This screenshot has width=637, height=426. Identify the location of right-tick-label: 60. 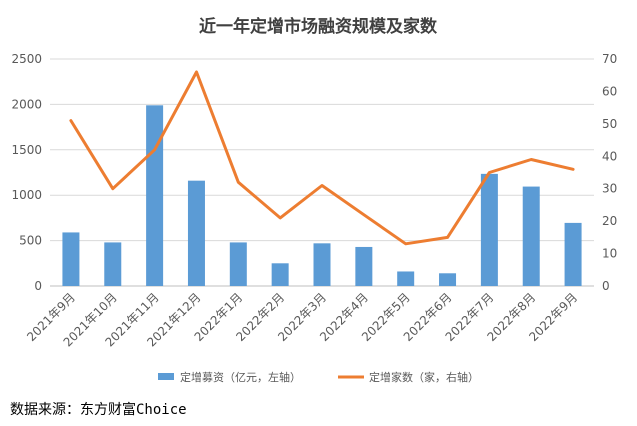
(609, 91).